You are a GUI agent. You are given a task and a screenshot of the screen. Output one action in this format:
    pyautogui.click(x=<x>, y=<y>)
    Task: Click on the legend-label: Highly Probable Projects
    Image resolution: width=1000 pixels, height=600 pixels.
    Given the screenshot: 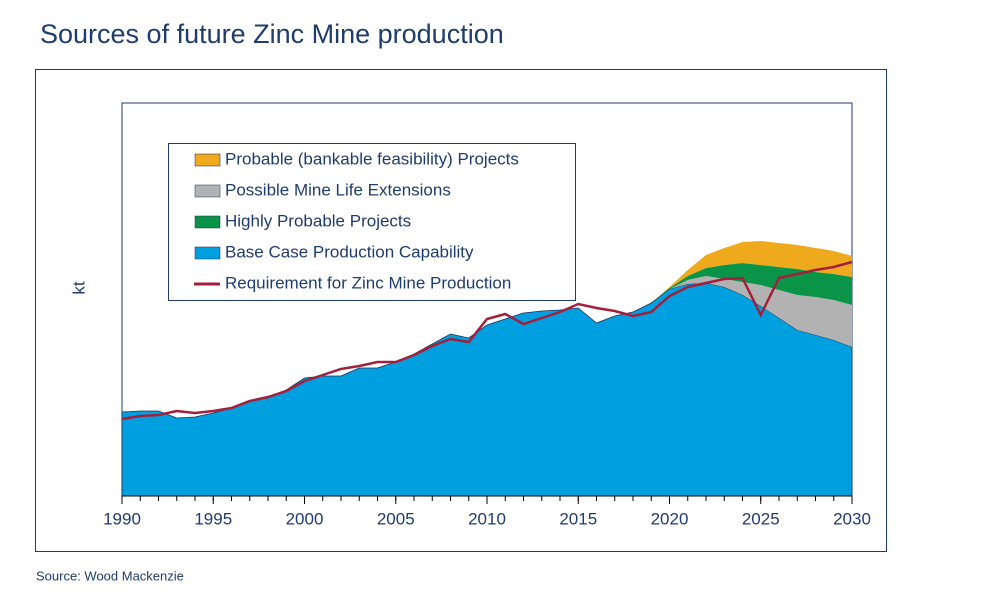 What is the action you would take?
    pyautogui.click(x=318, y=220)
    